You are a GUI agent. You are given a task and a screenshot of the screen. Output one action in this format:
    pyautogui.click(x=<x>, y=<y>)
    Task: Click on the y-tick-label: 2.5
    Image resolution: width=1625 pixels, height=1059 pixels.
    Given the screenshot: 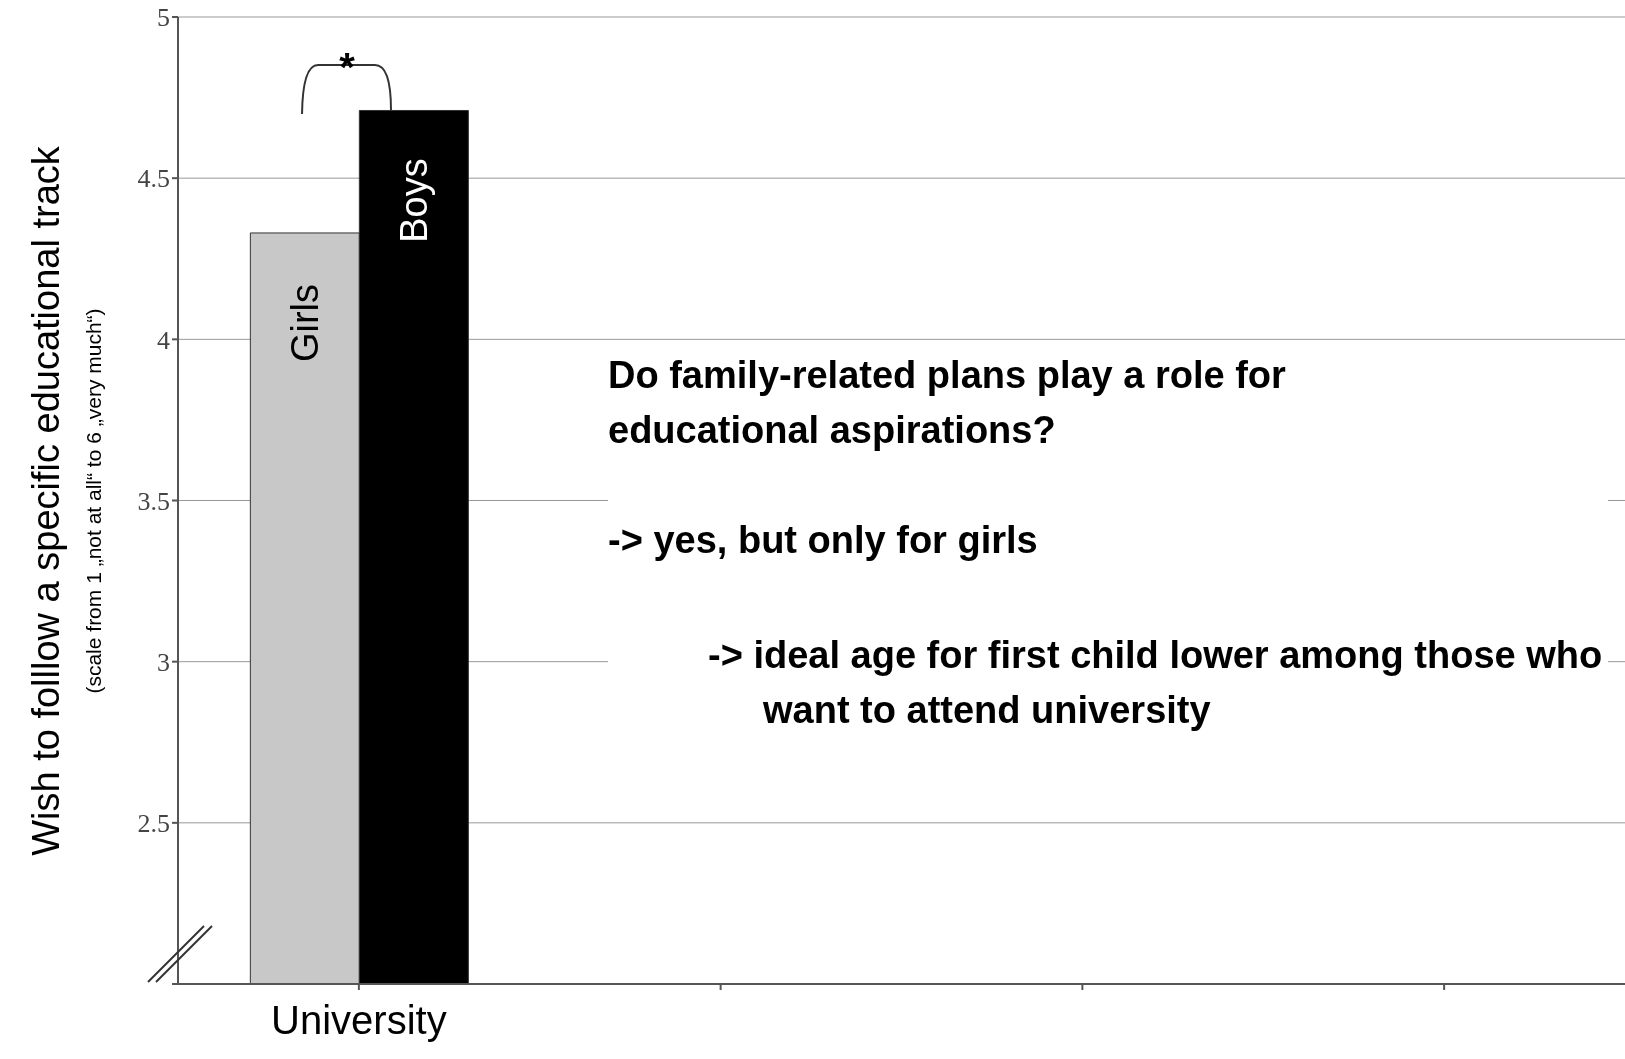 What is the action you would take?
    pyautogui.click(x=153, y=824)
    